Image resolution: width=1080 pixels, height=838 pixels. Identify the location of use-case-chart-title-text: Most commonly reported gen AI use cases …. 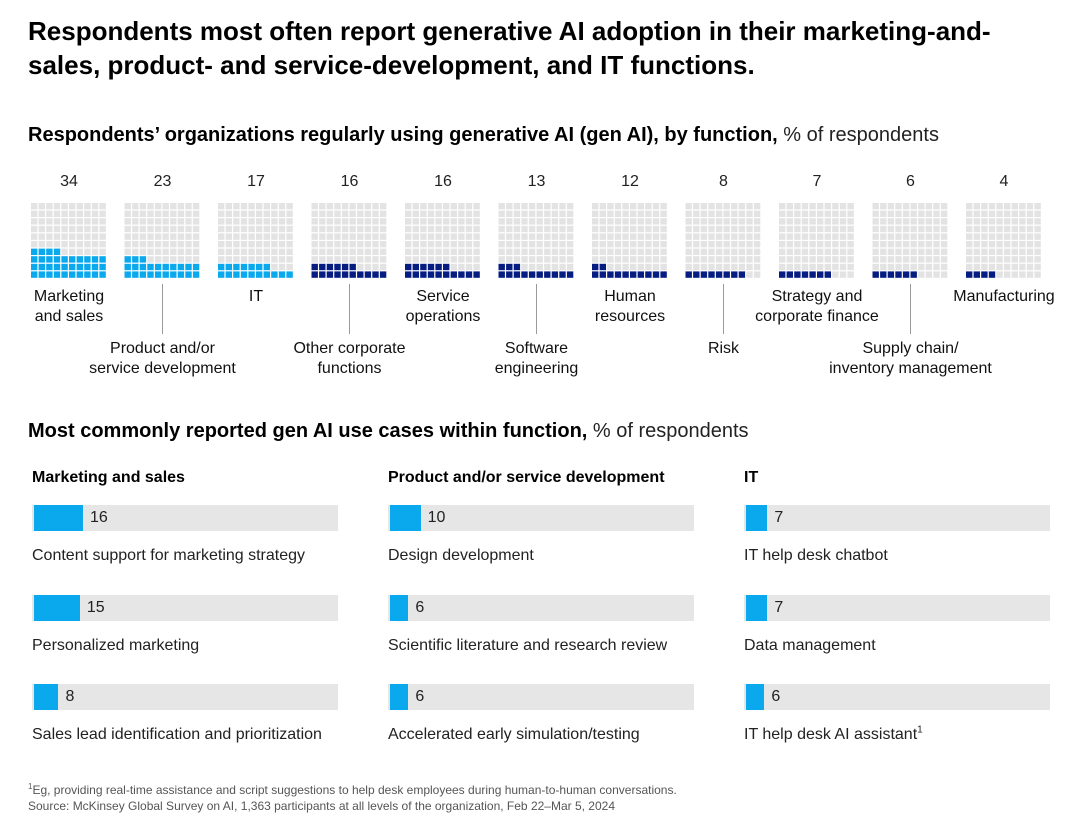
(308, 431).